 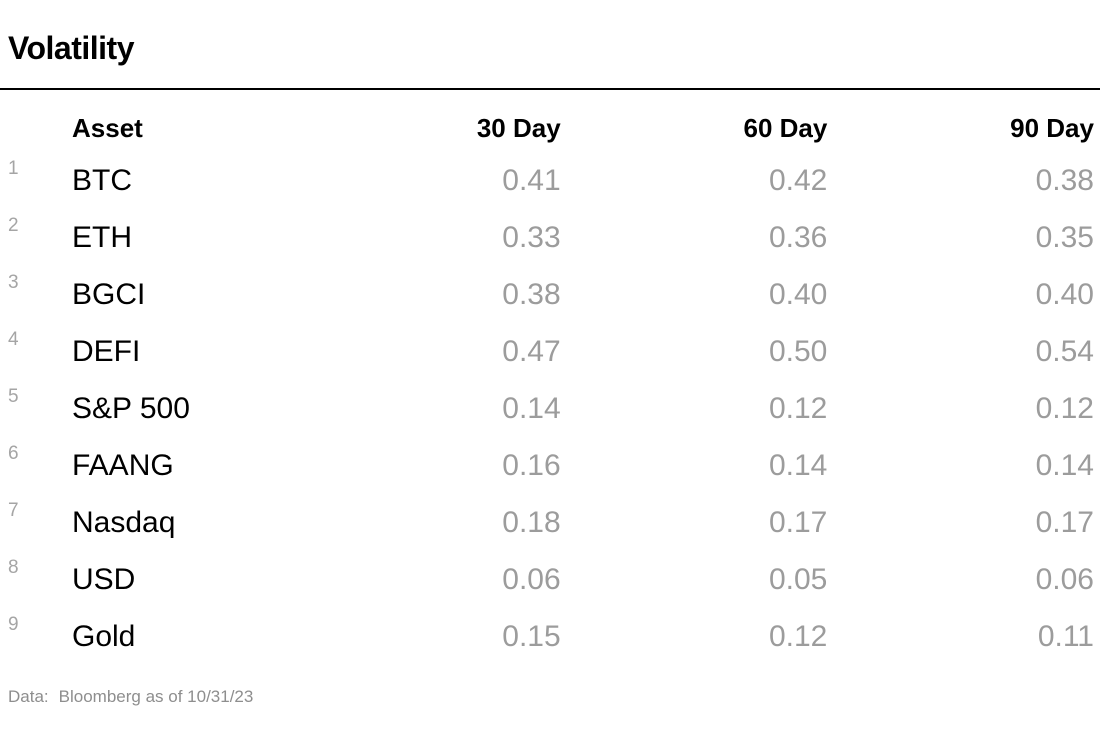 I want to click on table-row: 6 FAANG 0.16 0.14 0.14, so click(x=551, y=465).